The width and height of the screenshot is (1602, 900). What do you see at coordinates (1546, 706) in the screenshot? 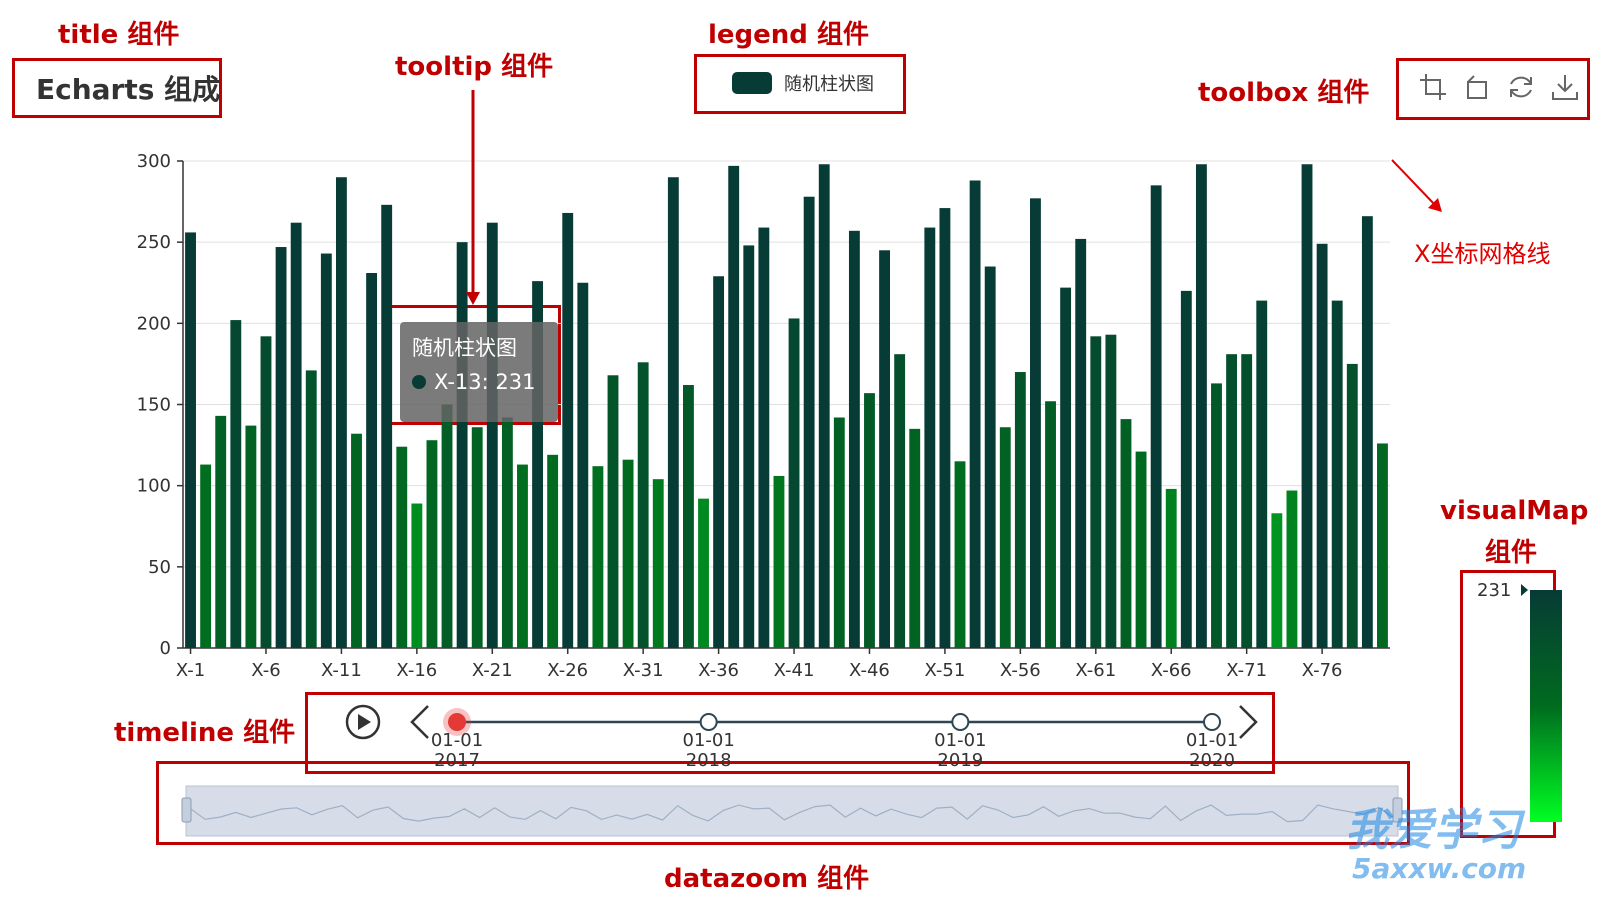
I see `visualmap-gradient-bar` at bounding box center [1546, 706].